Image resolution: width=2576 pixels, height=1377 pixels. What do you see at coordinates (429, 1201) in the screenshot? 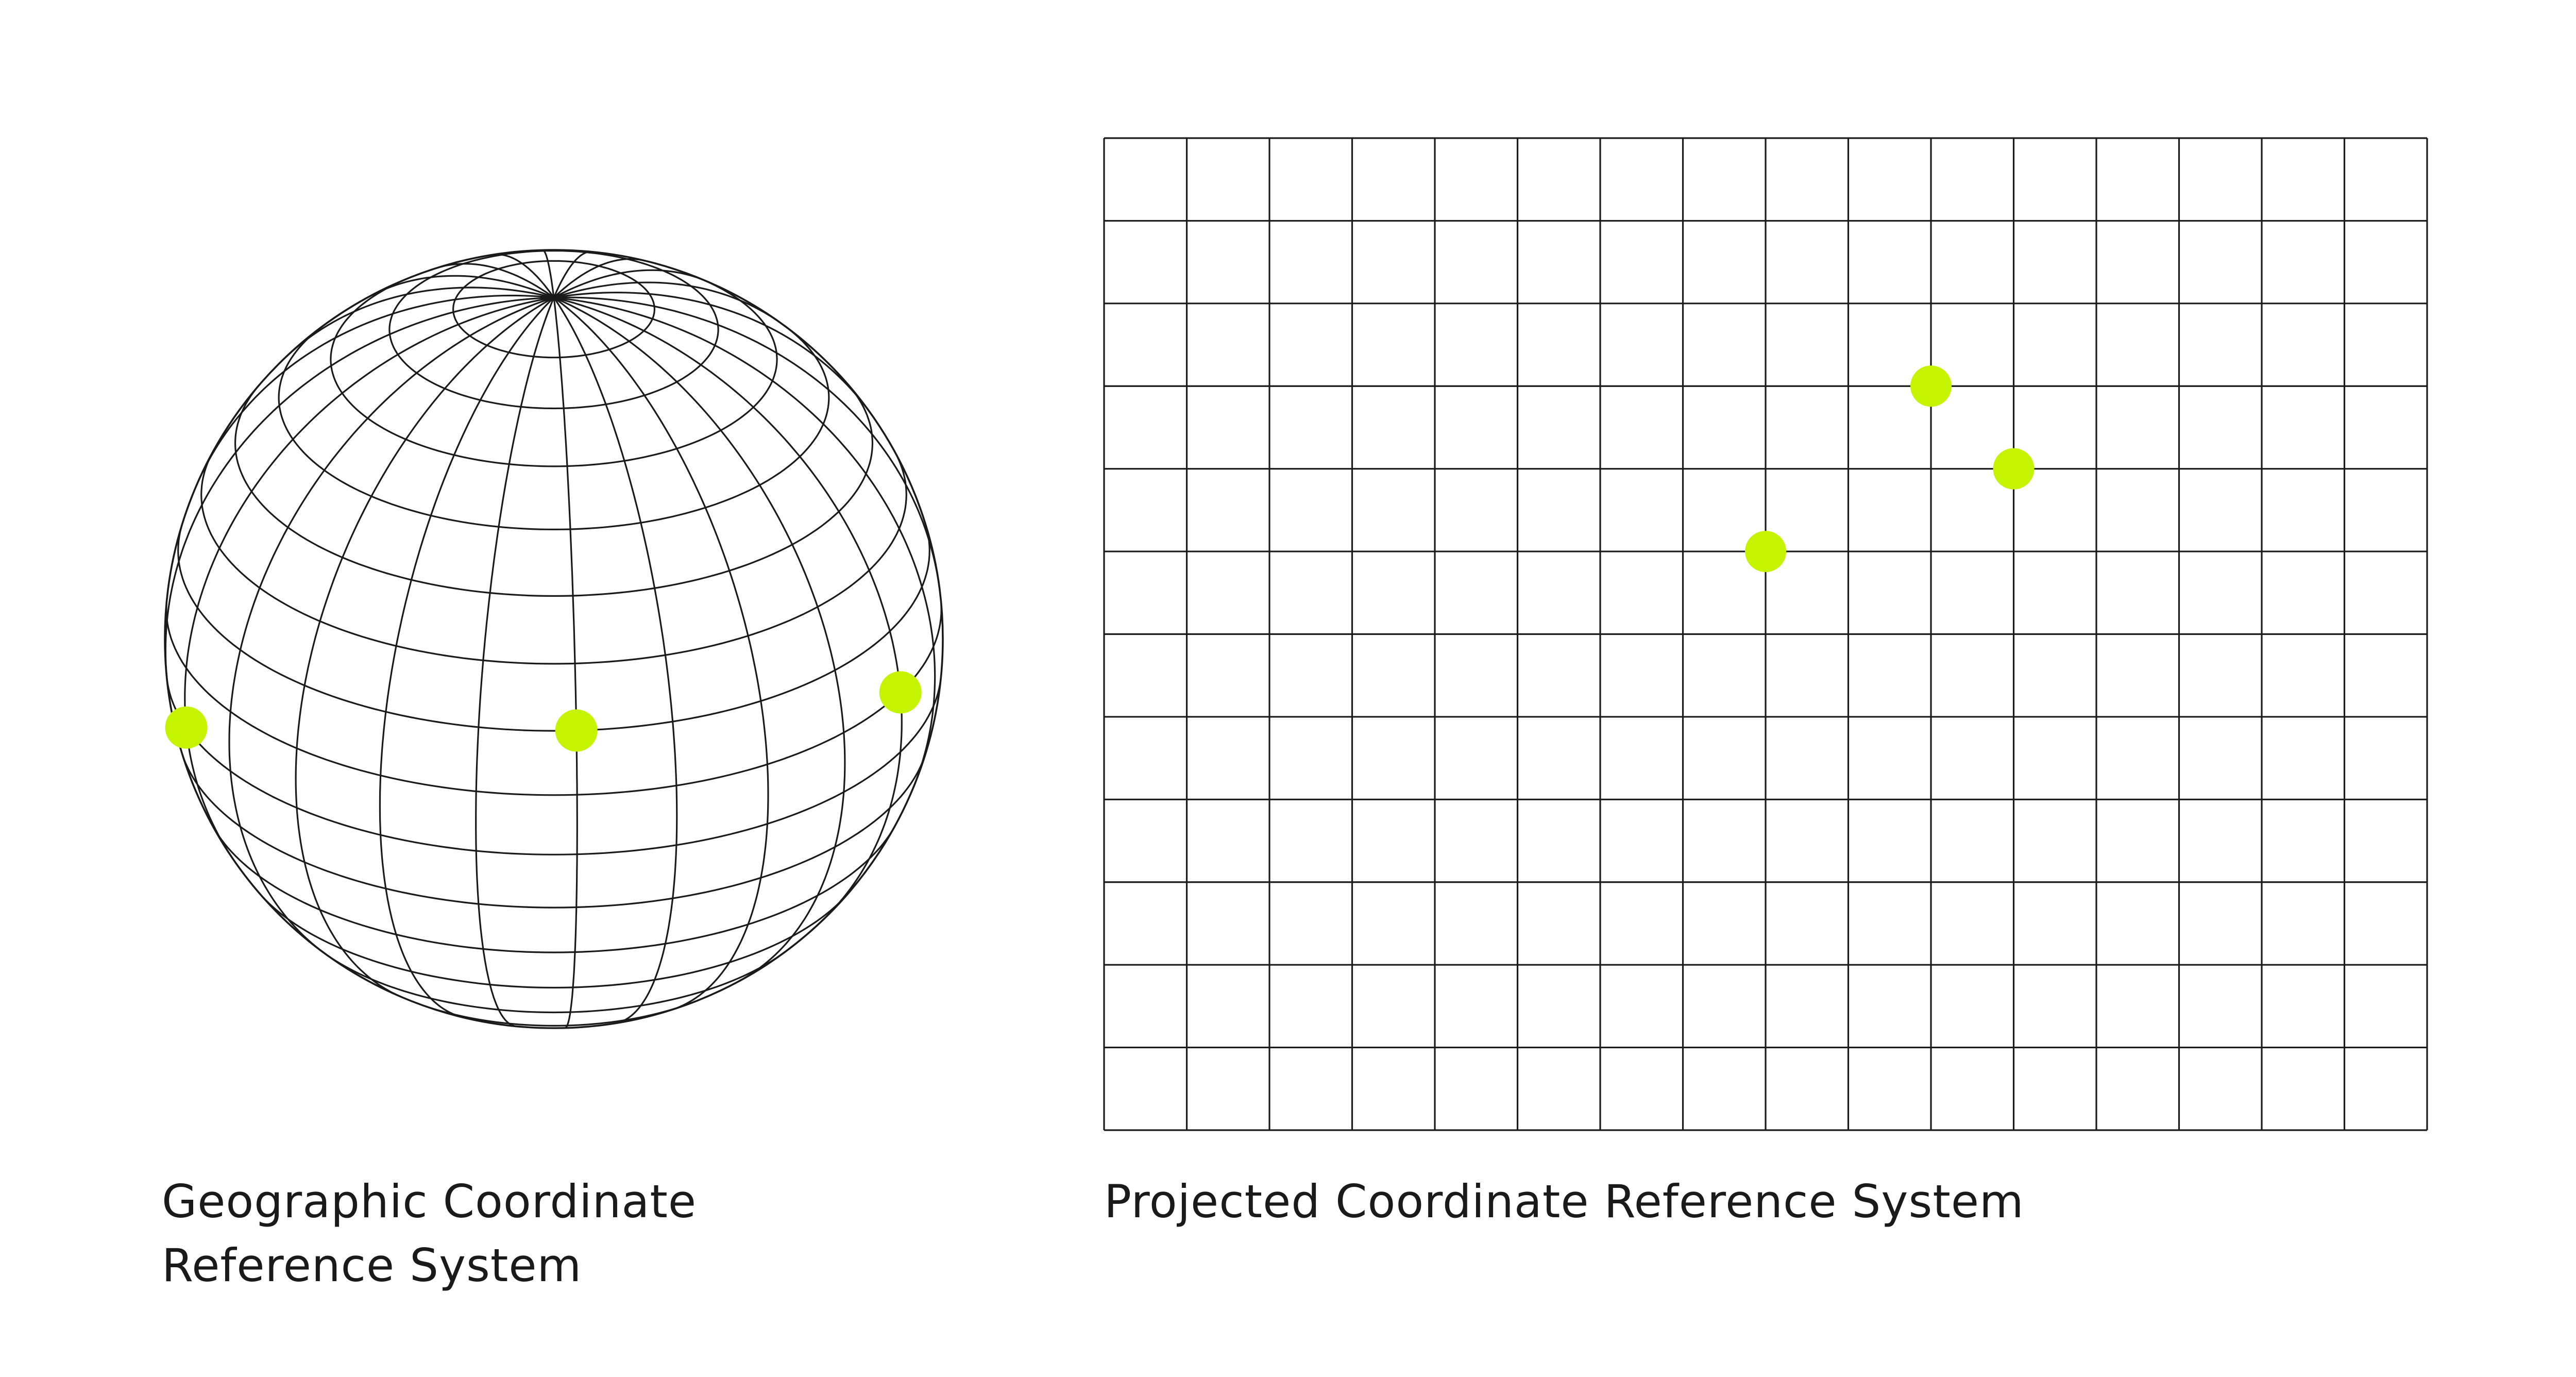
I see `caption-line: Geographic Coordinate` at bounding box center [429, 1201].